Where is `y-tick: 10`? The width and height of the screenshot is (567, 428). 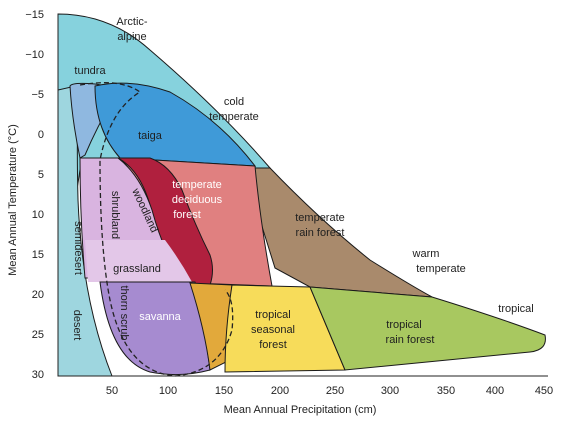
y-tick: 10 is located at coordinates (38, 215).